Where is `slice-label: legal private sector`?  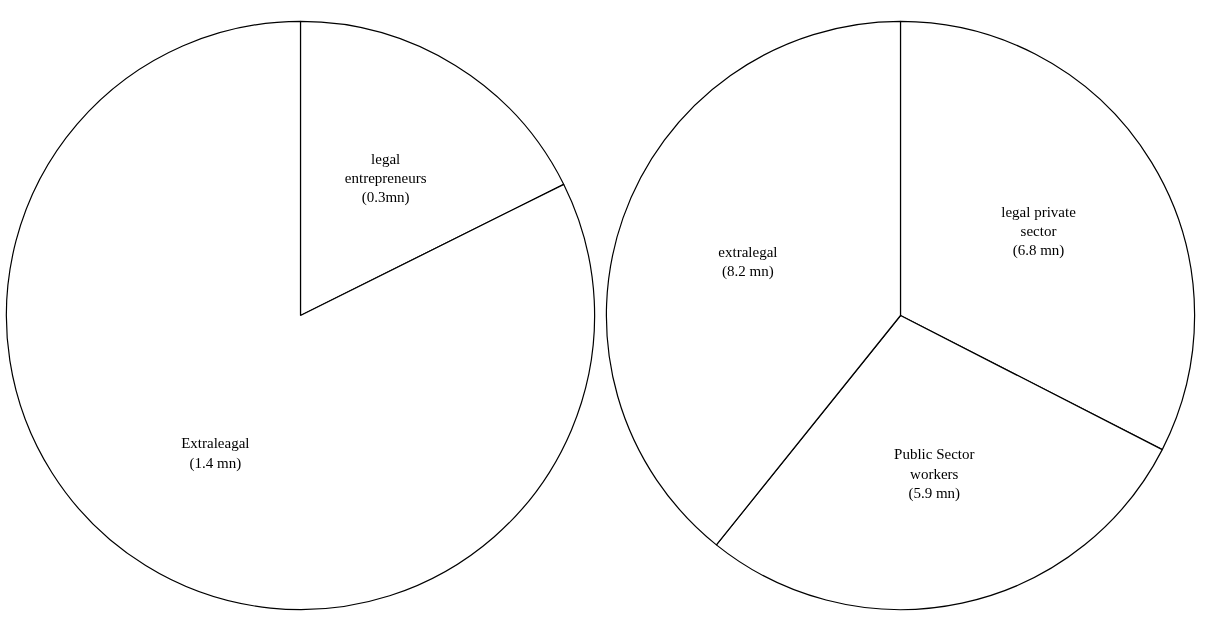
slice-label: legal private sector is located at coordinates (1039, 221).